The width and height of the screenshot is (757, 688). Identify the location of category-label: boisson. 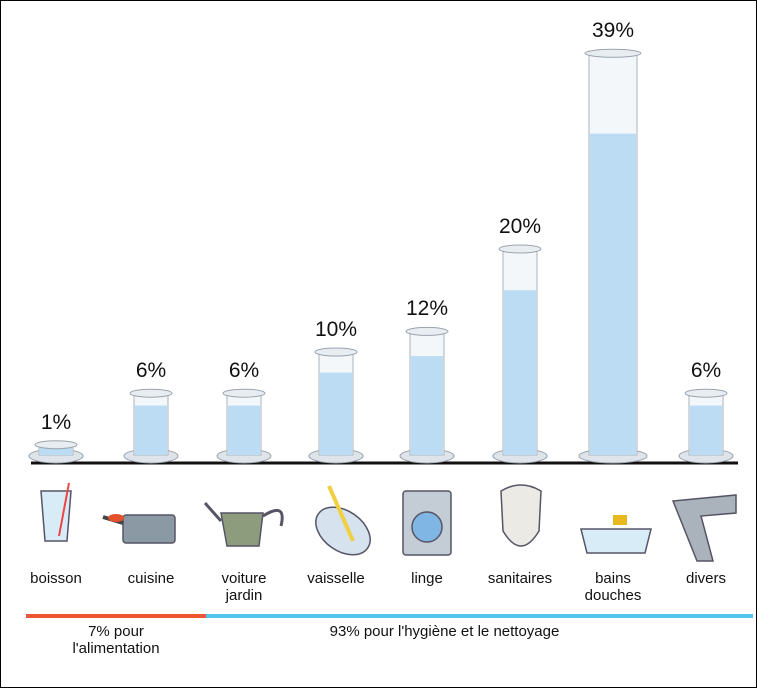
(56, 578).